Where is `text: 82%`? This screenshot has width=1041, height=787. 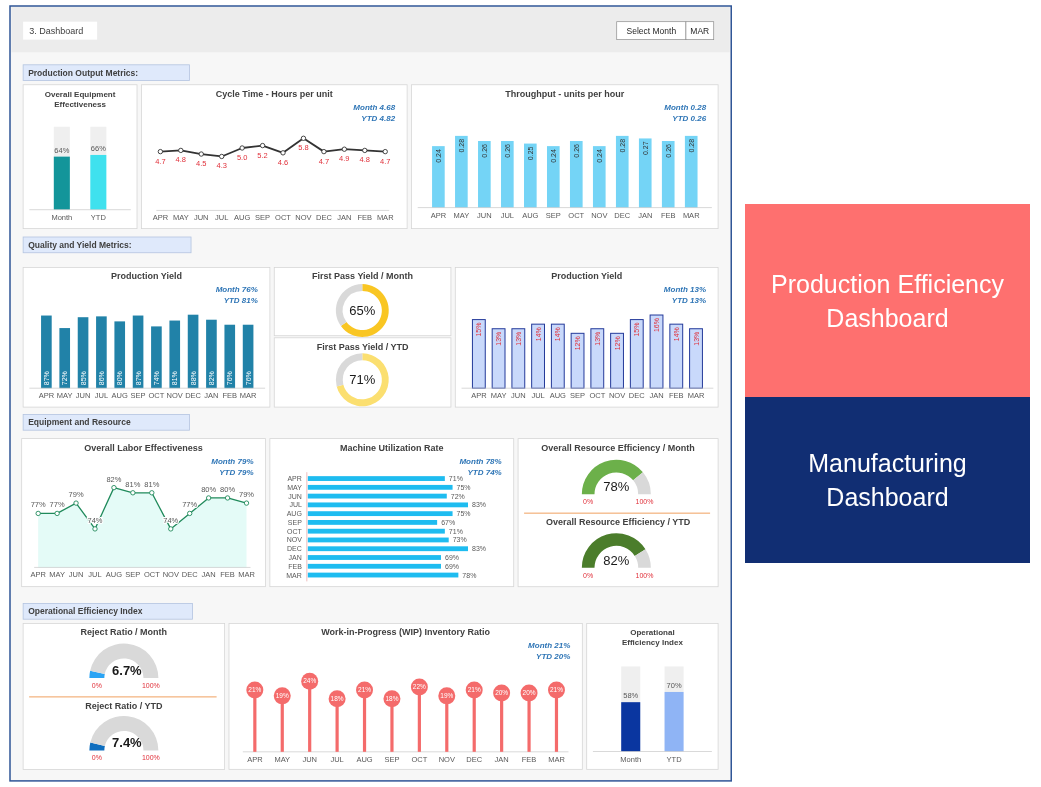 text: 82% is located at coordinates (616, 560).